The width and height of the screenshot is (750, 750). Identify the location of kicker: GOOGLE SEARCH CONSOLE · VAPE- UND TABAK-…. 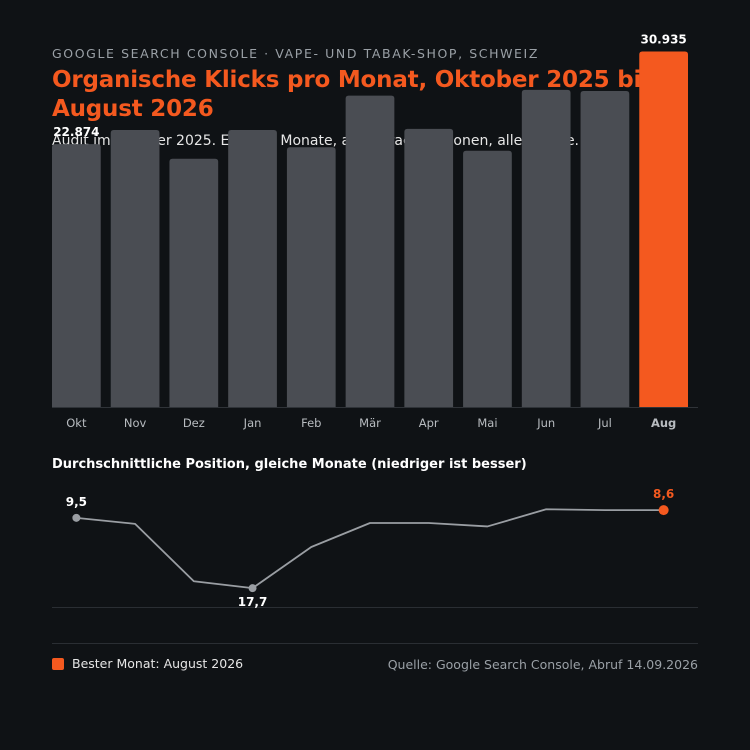
(295, 53).